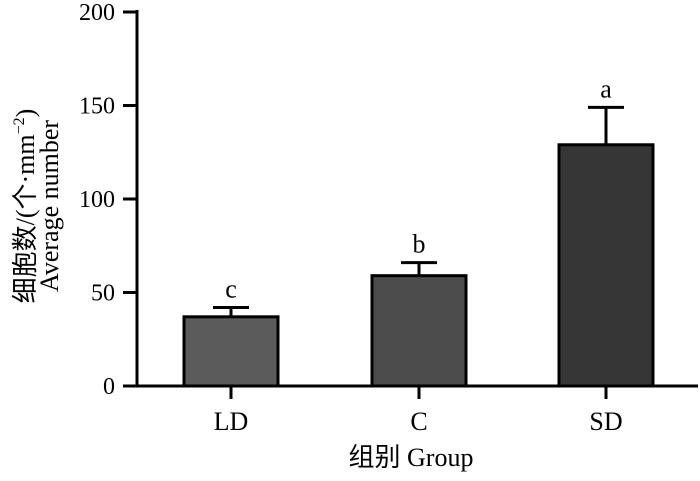 The height and width of the screenshot is (481, 700). What do you see at coordinates (19, 125) in the screenshot?
I see `y-axis-title-sup: −2` at bounding box center [19, 125].